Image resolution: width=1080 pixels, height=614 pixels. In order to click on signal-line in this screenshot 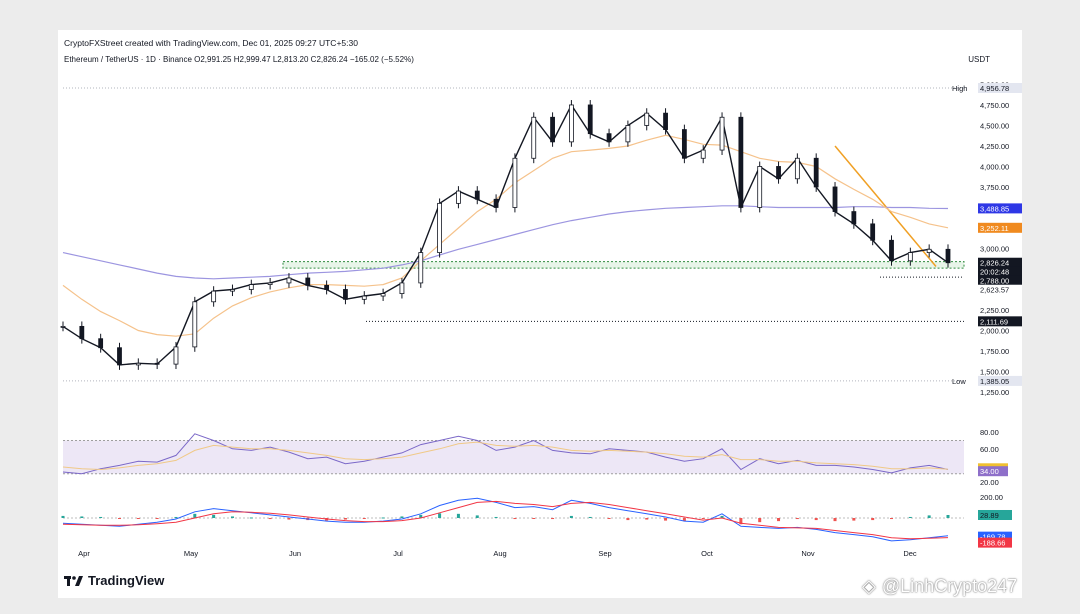, I will do `click(505, 520)`.